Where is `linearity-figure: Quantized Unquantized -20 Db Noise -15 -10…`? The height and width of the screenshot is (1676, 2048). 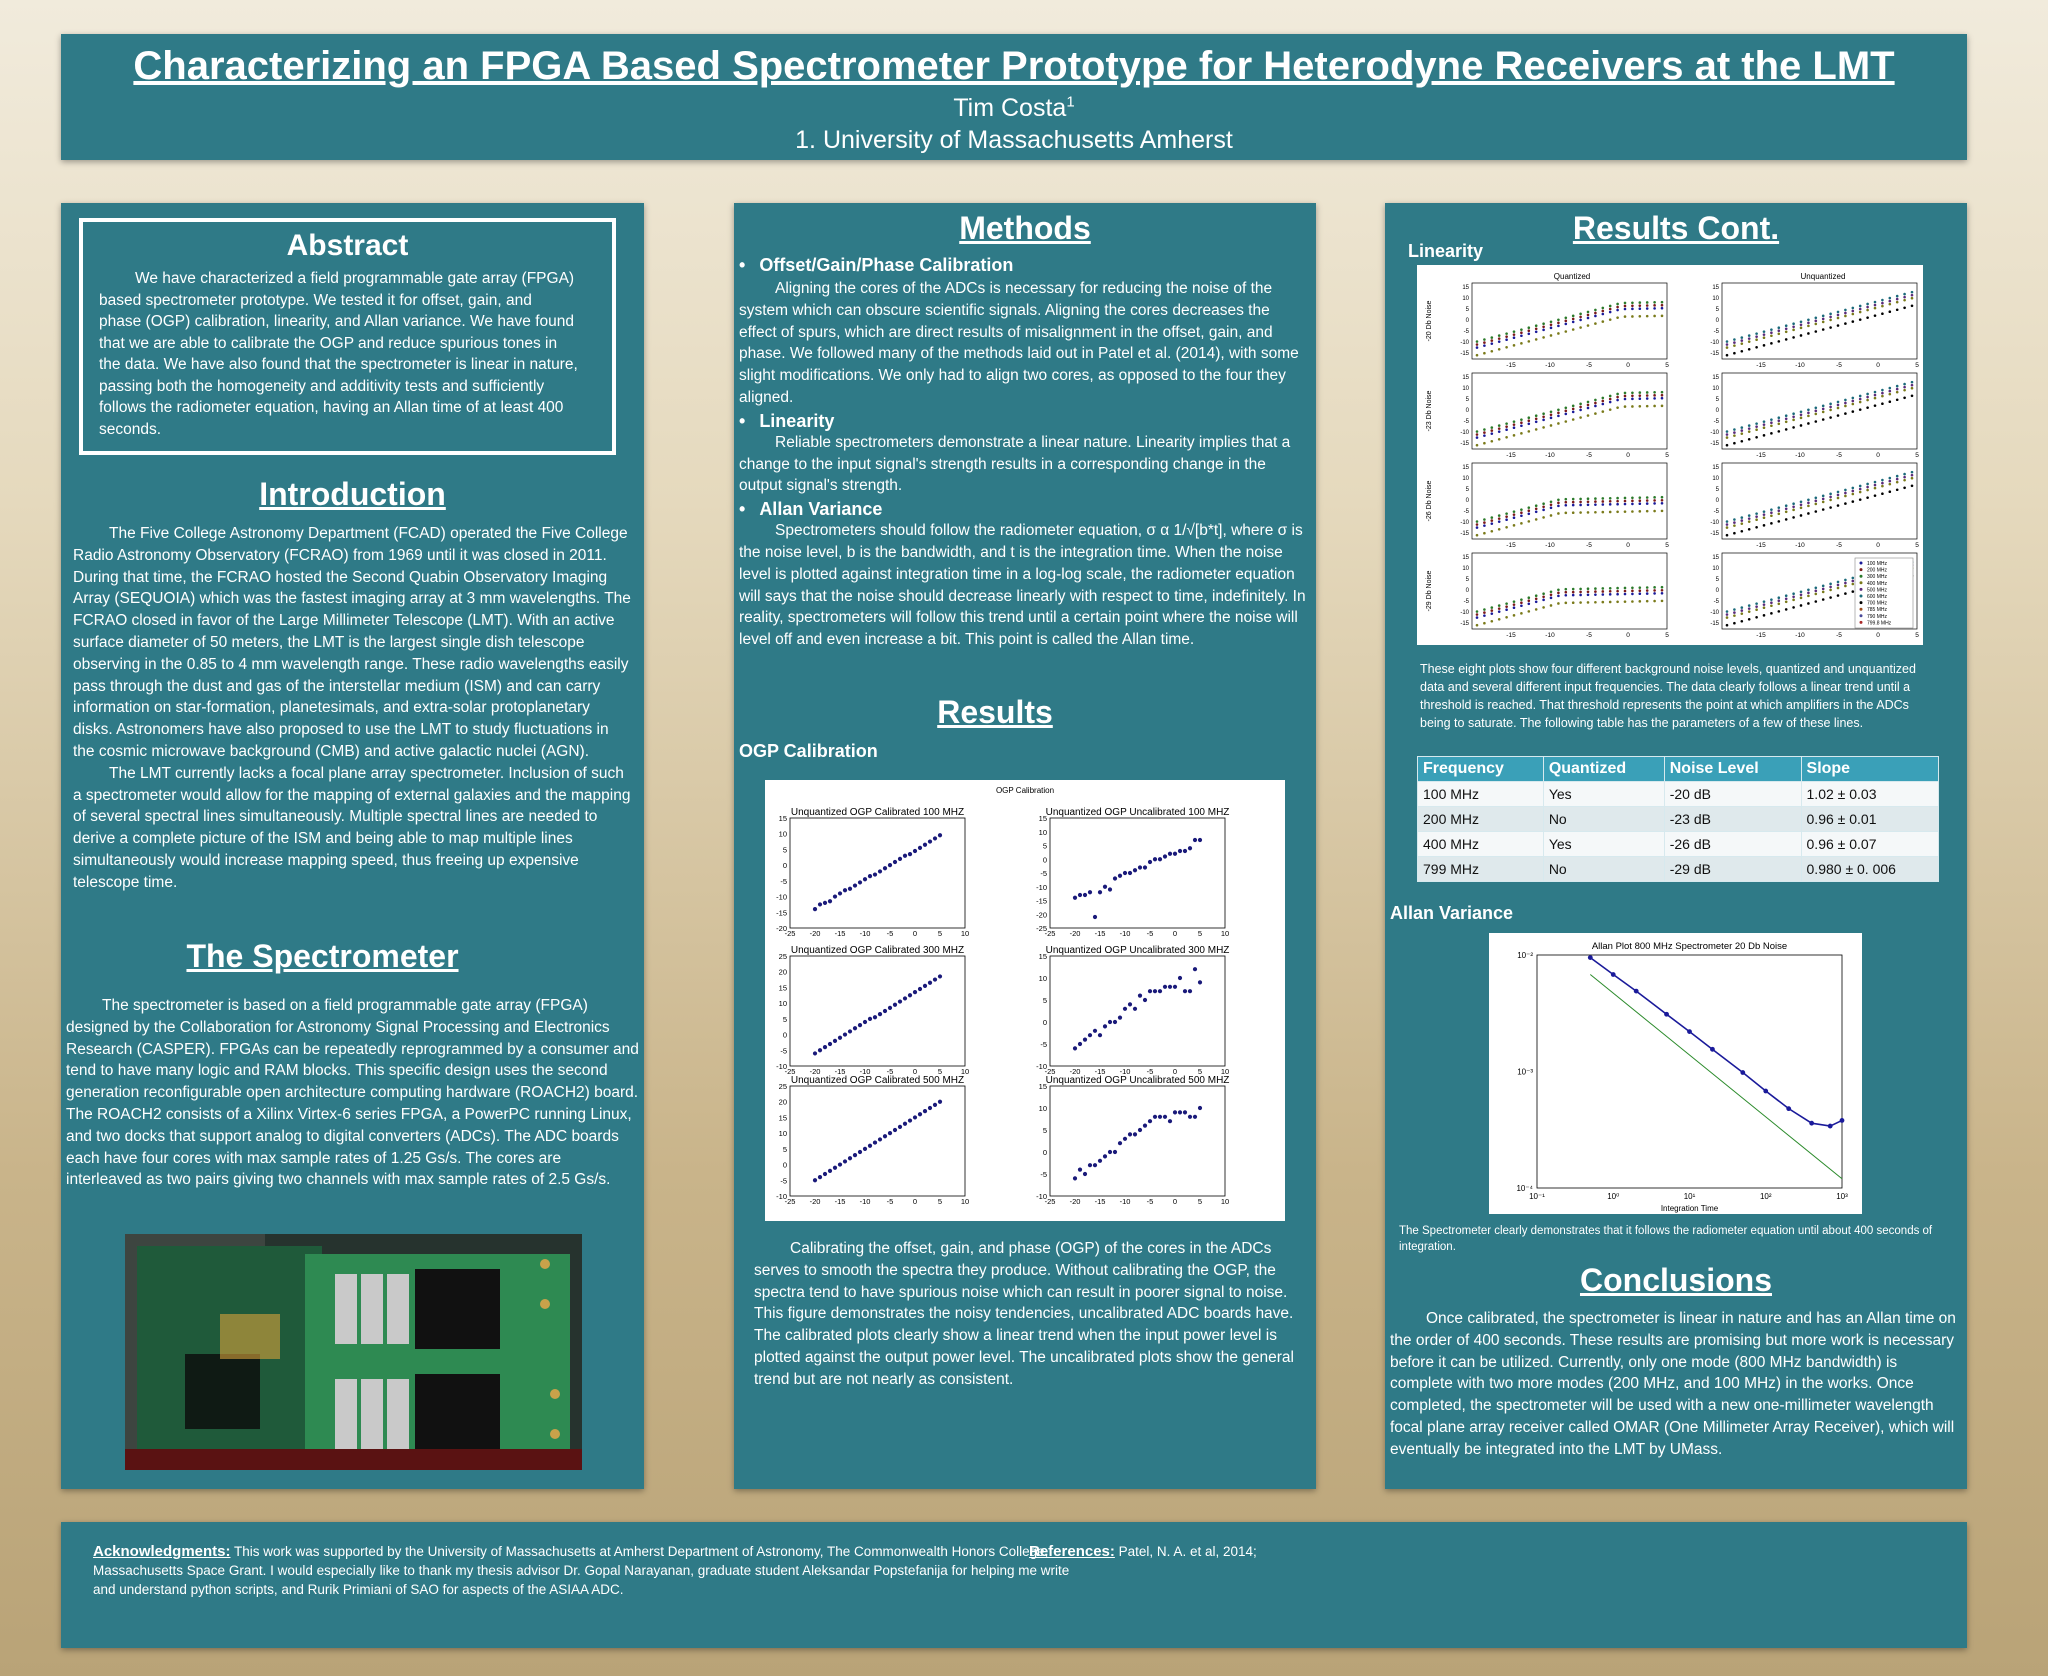 linearity-figure: Quantized Unquantized -20 Db Noise -15 -10… is located at coordinates (1670, 455).